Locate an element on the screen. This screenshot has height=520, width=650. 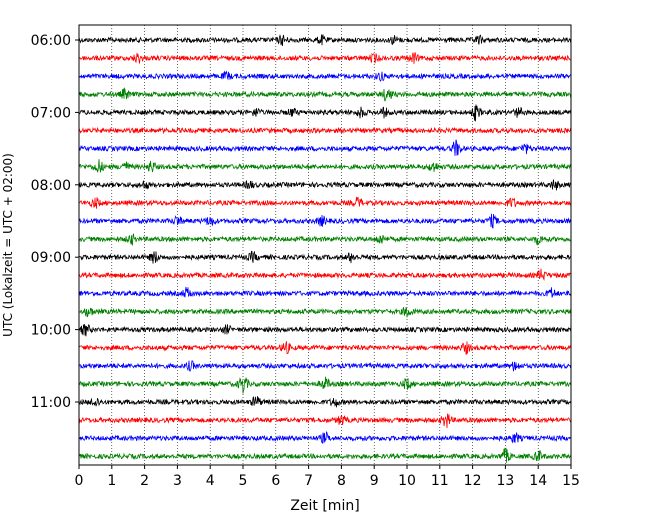
x-tick-label: 12 is located at coordinates (473, 481).